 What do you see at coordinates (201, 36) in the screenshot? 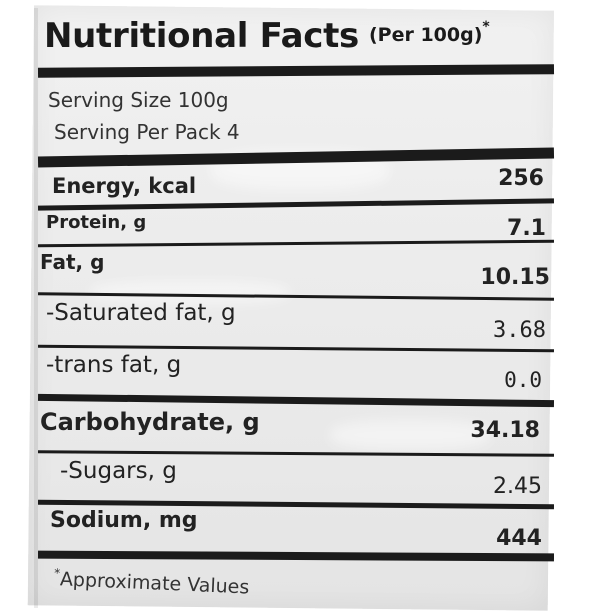
I see `title-text: Nutritional Facts` at bounding box center [201, 36].